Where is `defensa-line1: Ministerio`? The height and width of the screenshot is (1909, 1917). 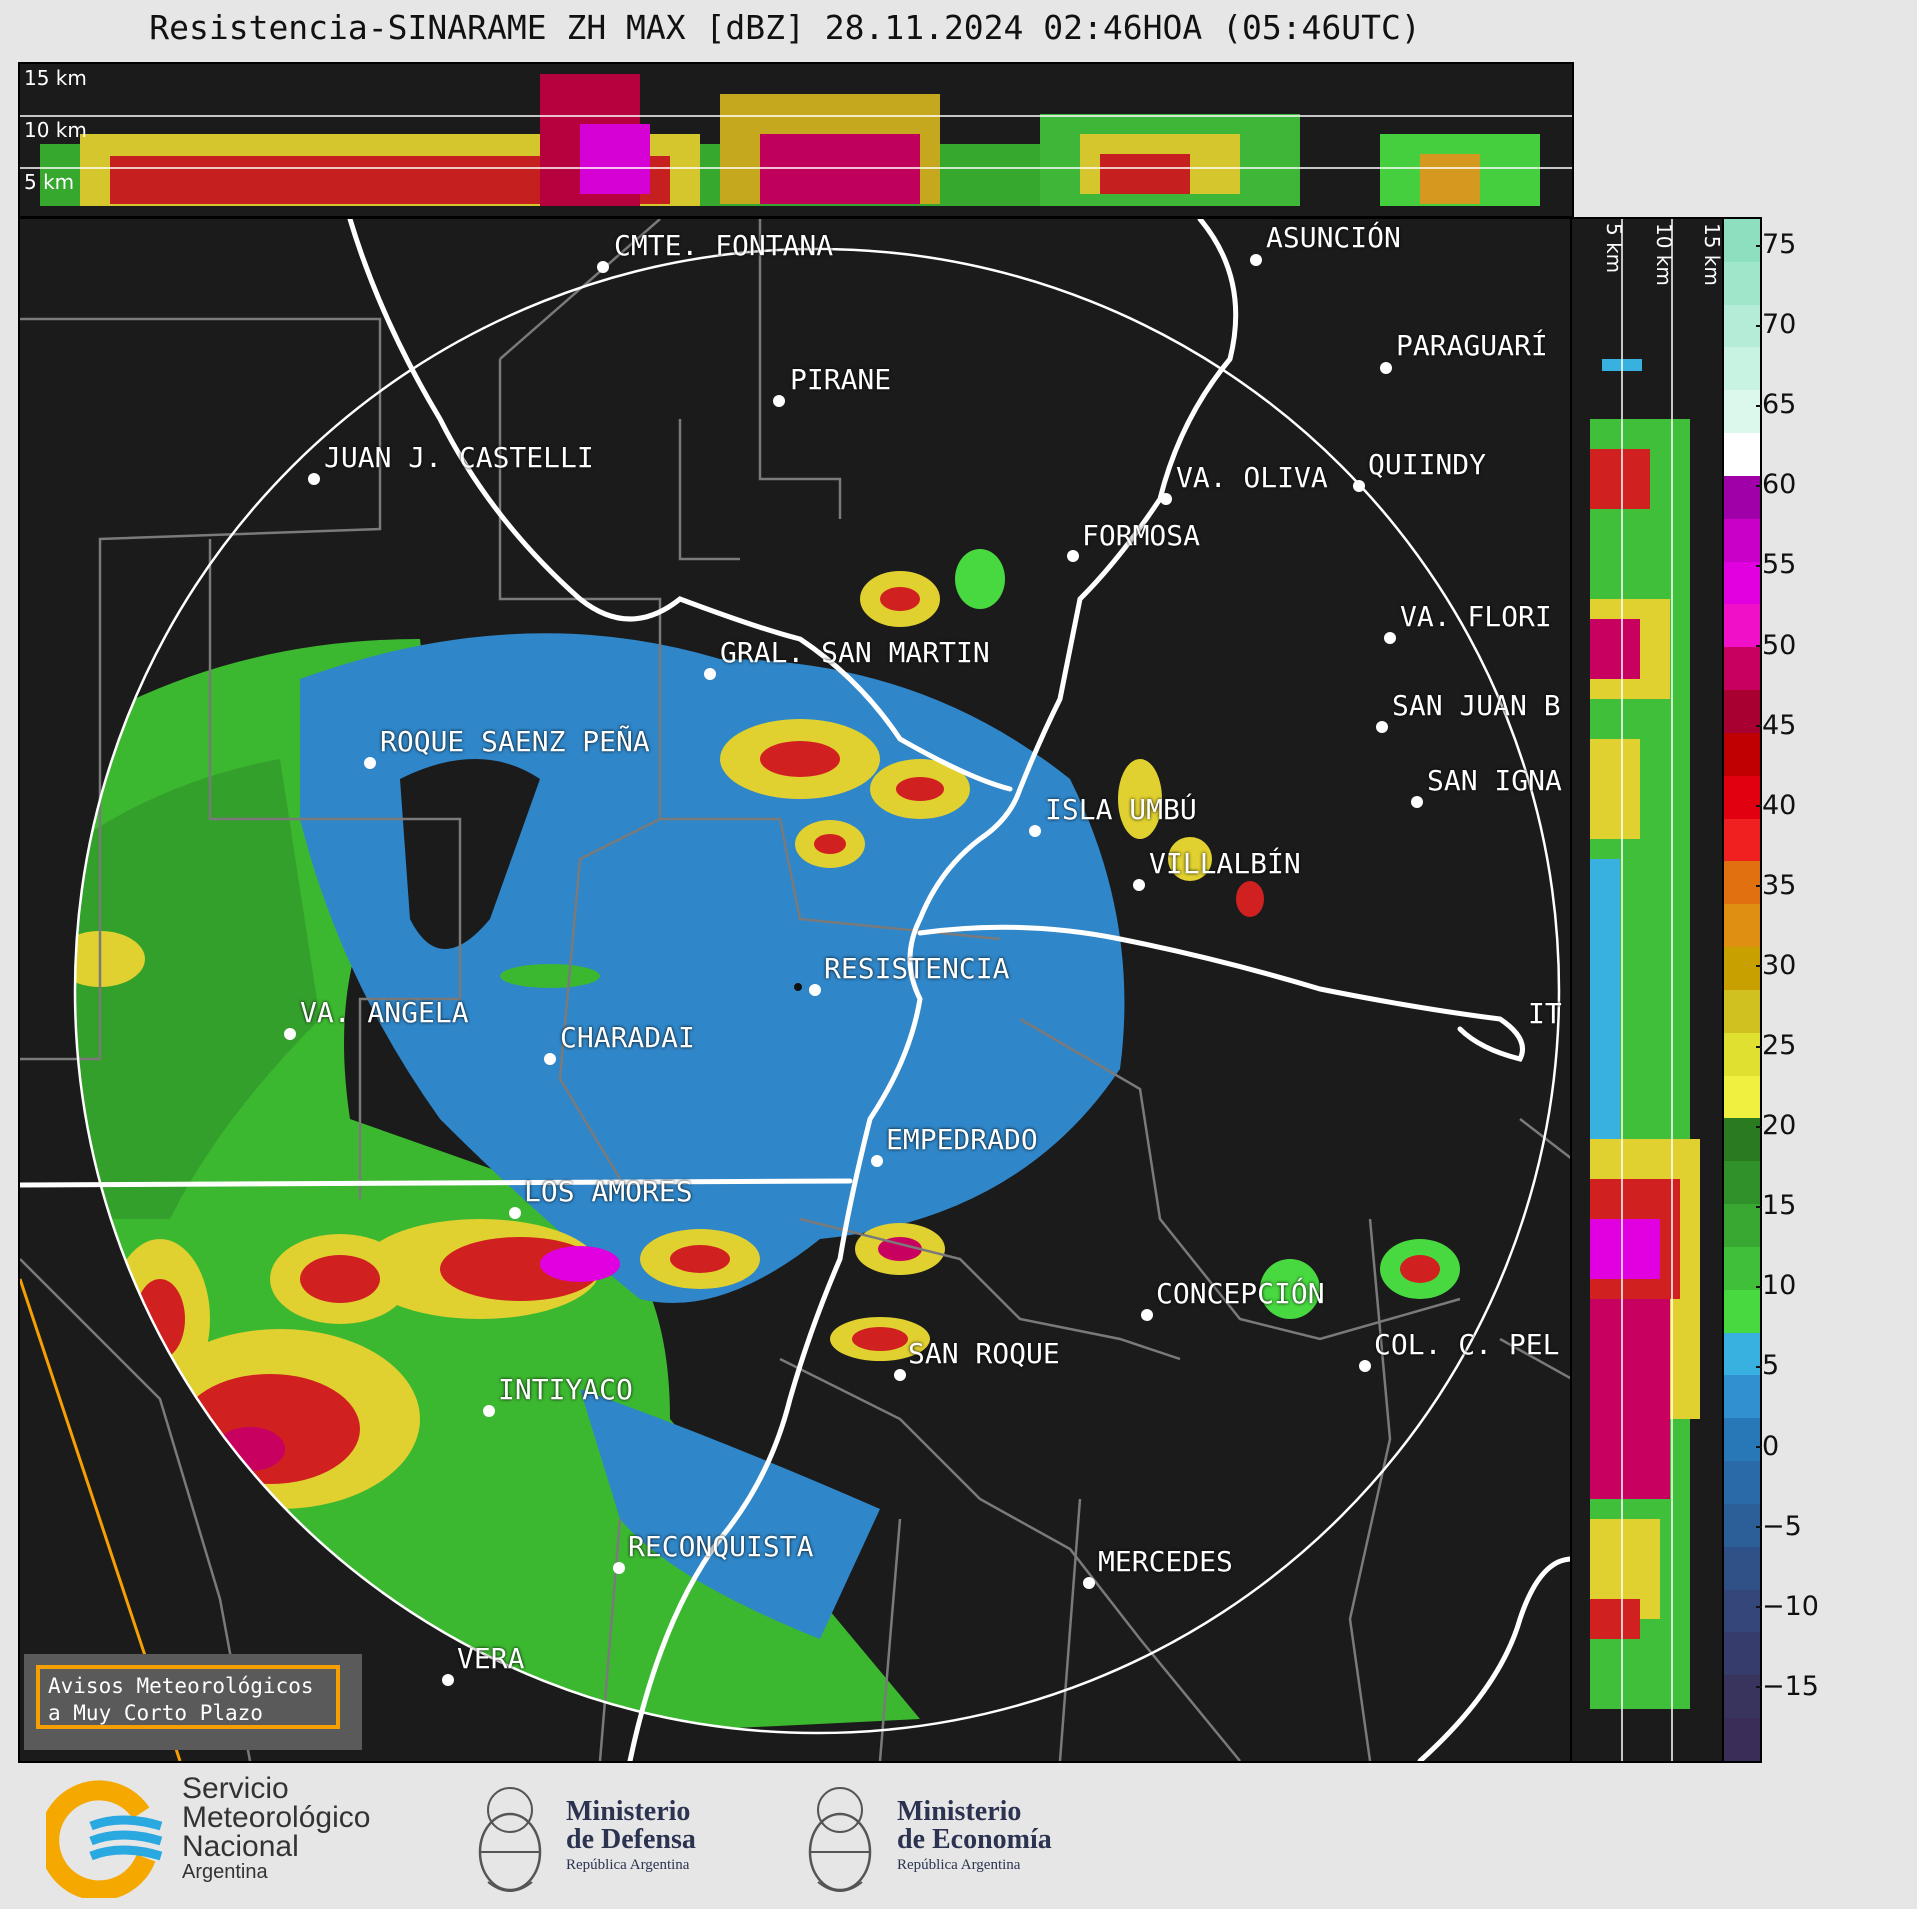 defensa-line1: Ministerio is located at coordinates (628, 1811).